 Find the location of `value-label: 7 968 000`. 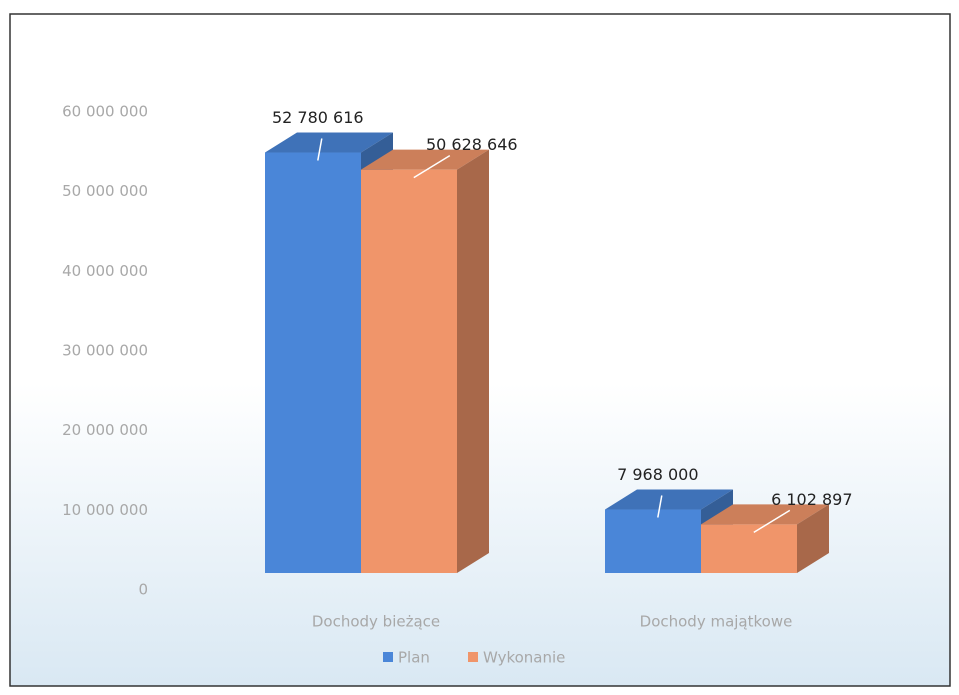

value-label: 7 968 000 is located at coordinates (657, 474).